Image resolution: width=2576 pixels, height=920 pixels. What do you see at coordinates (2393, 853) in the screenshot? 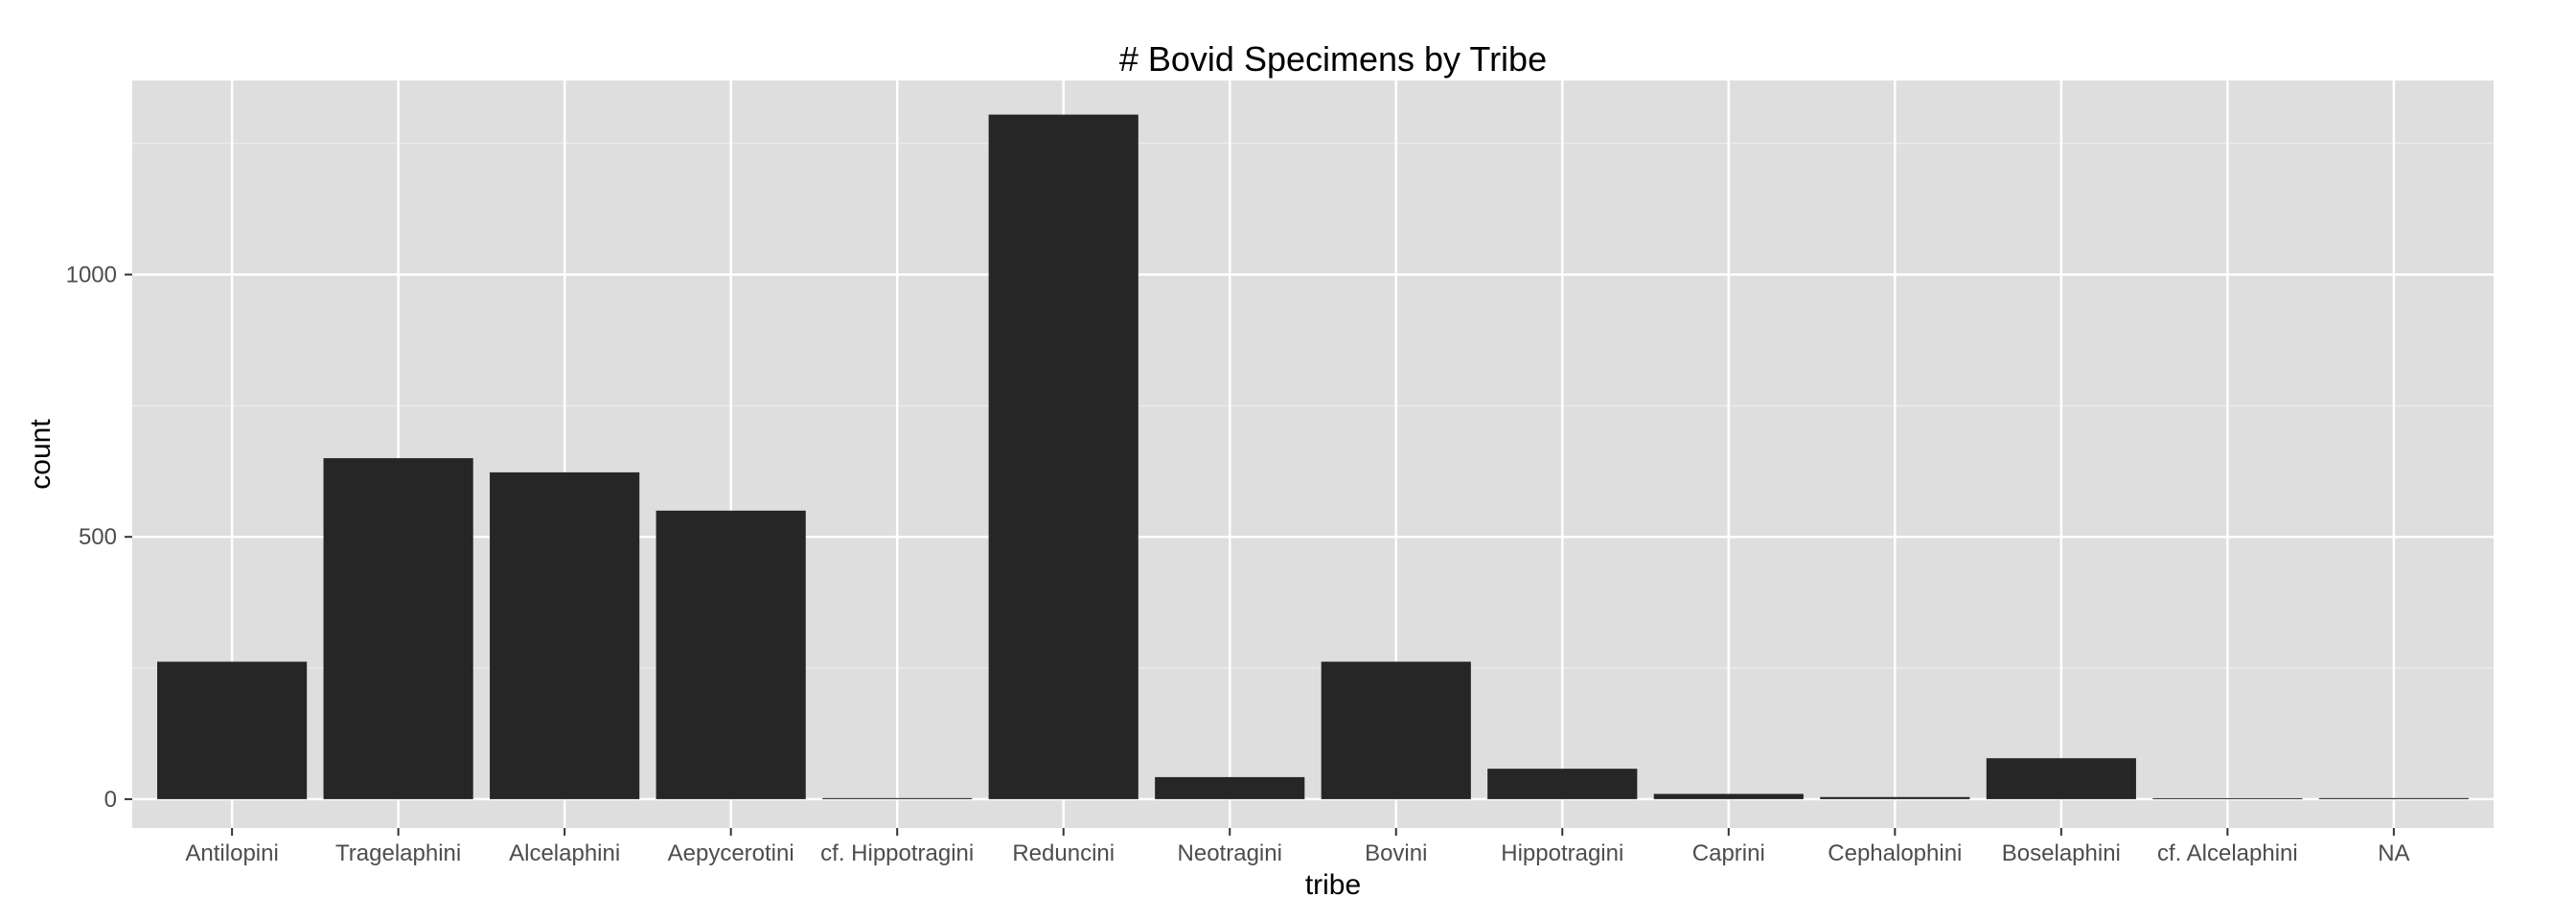
I see `x-tick-label: NA` at bounding box center [2393, 853].